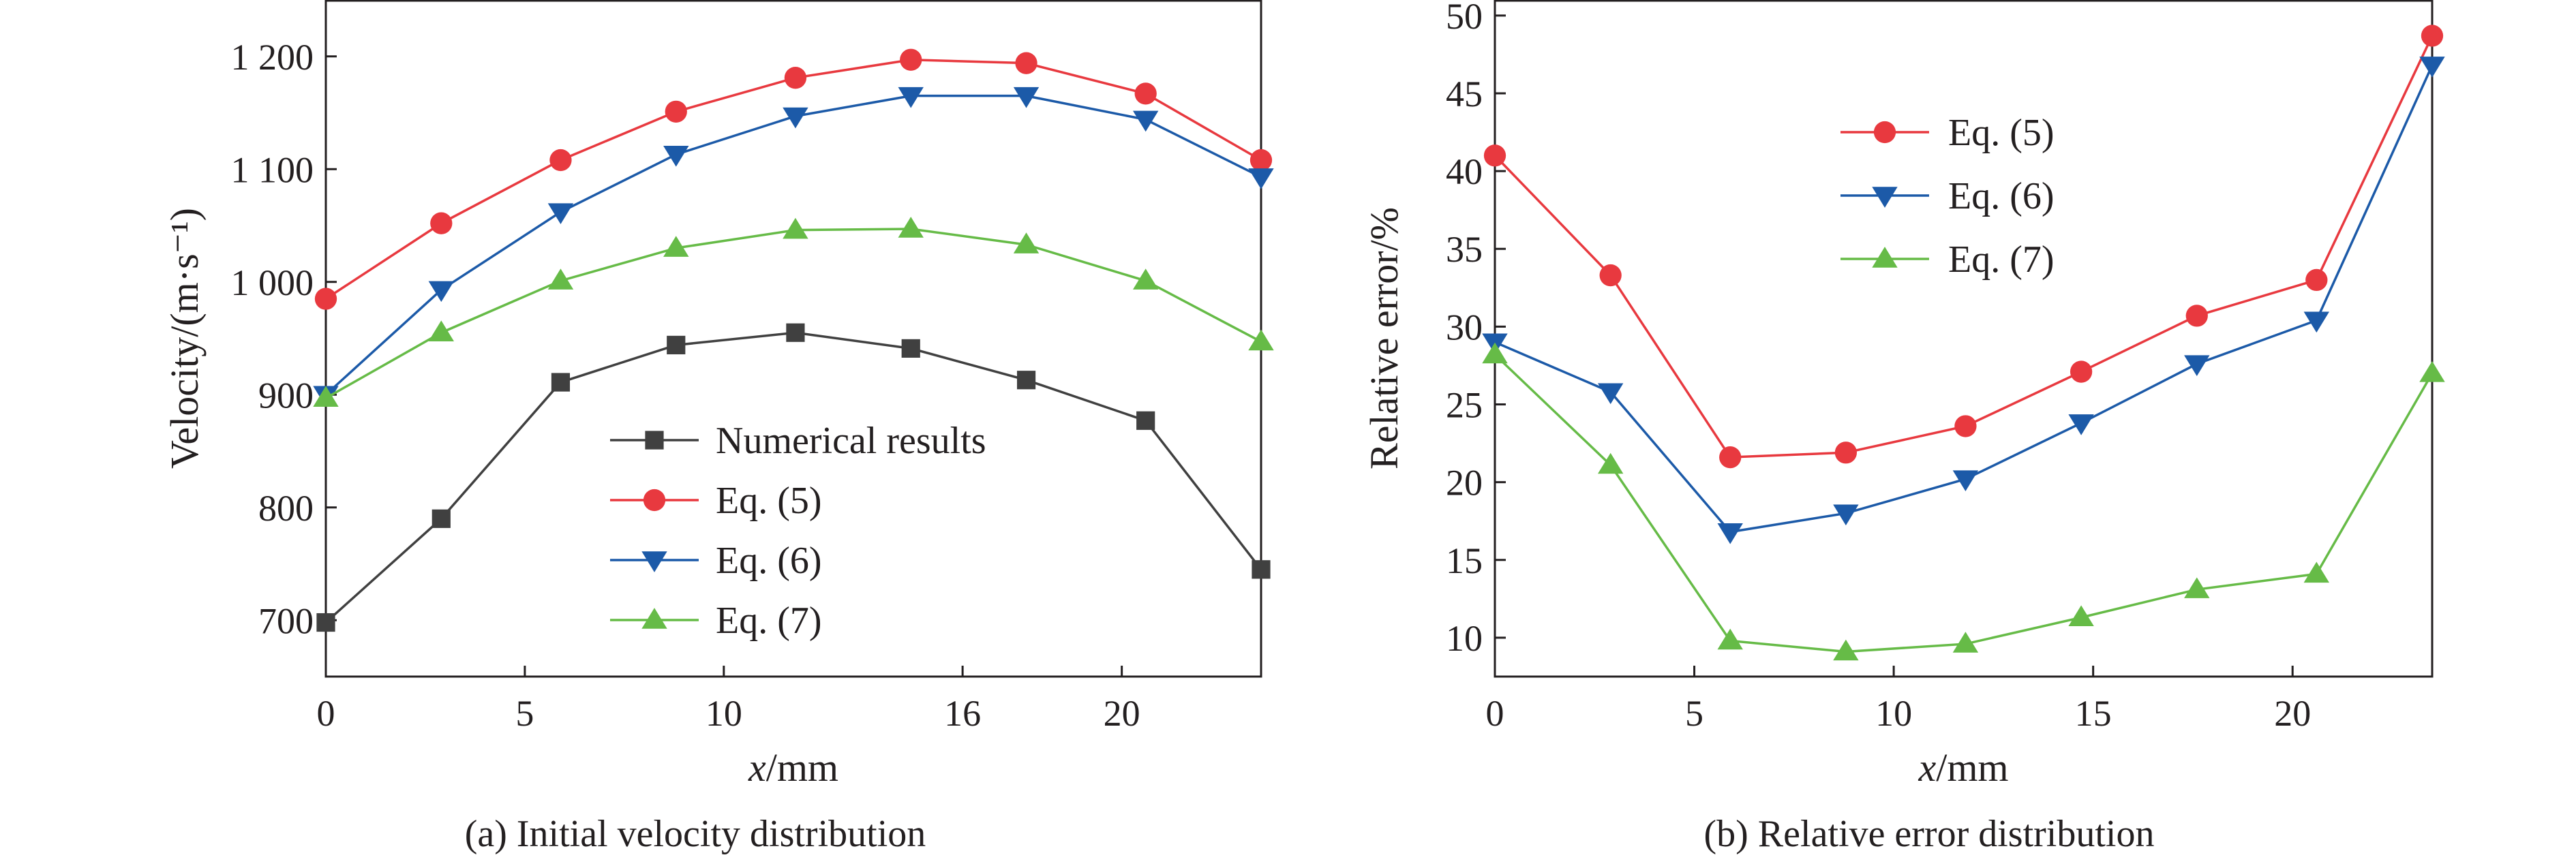  Describe the element at coordinates (1464, 18) in the screenshot. I see `y-tick-label: 50` at that location.